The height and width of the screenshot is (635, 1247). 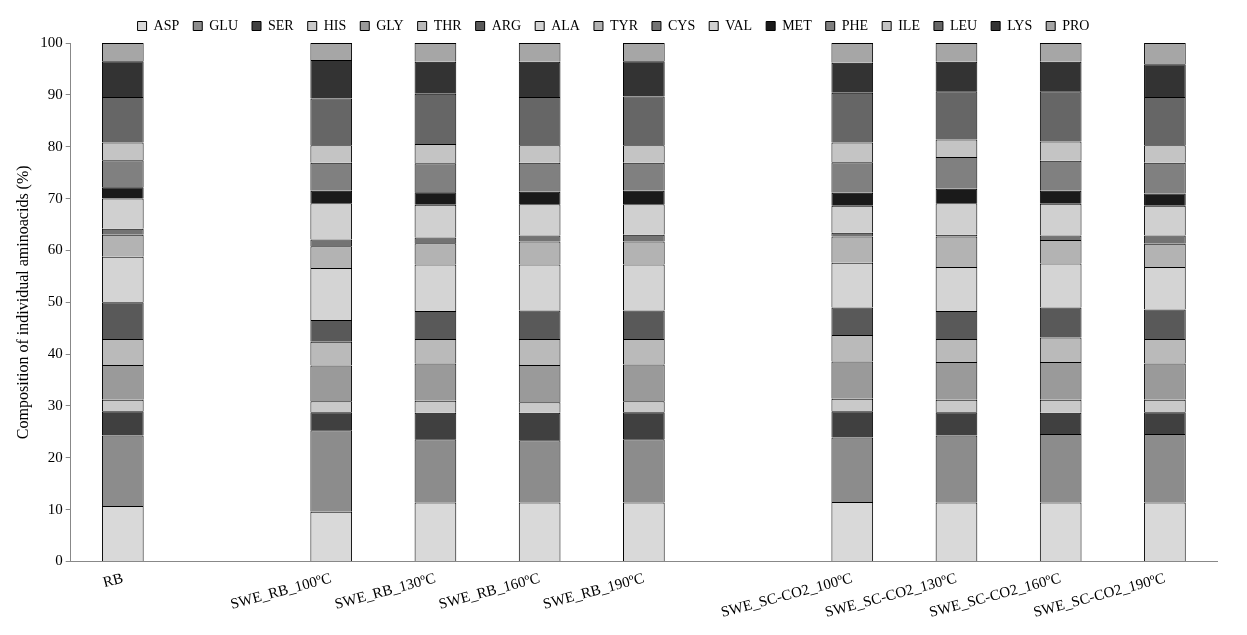 I want to click on legend-label: THR, so click(x=448, y=25).